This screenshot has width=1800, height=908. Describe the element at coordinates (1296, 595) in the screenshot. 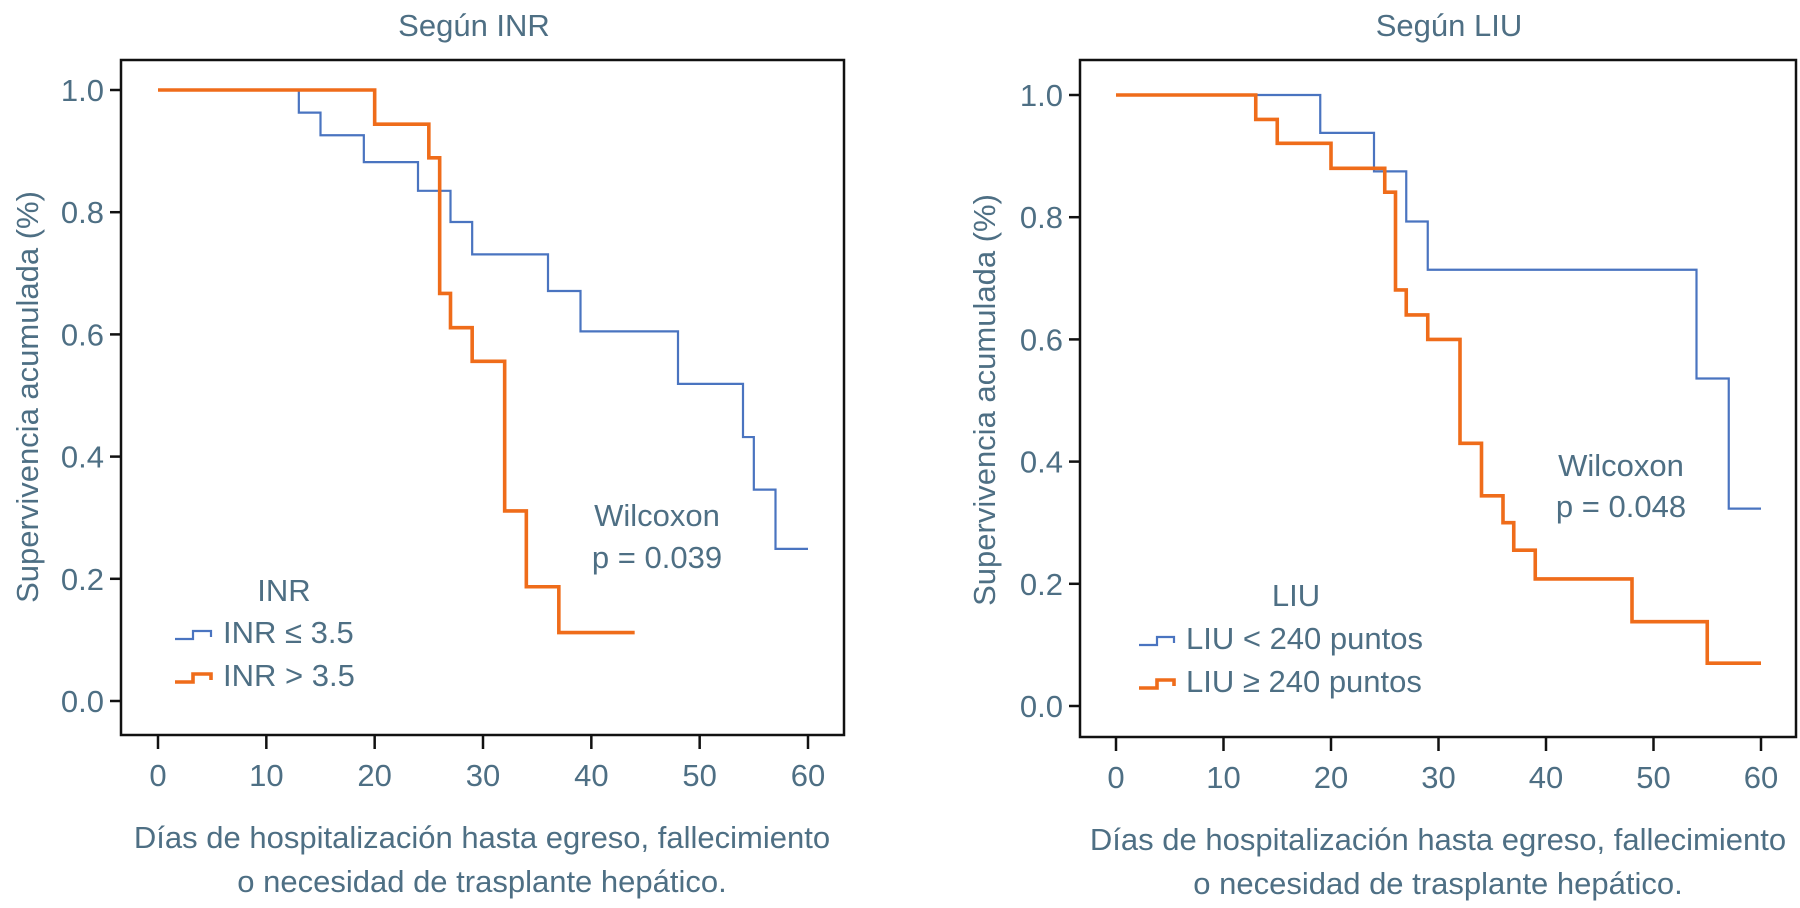

I see `legend-title: LIU` at that location.